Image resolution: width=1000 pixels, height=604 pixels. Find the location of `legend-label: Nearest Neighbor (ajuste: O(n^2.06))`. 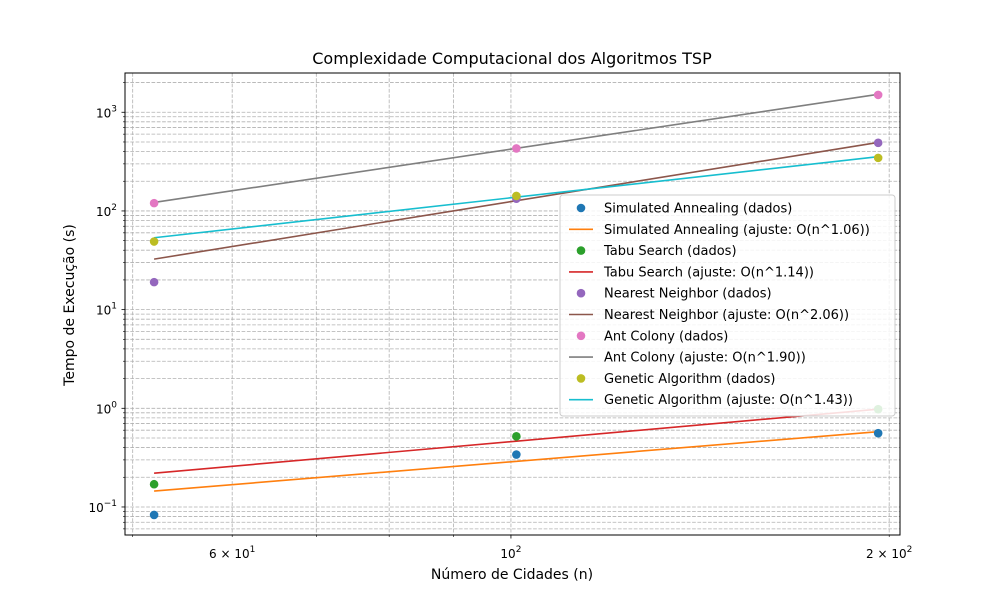

legend-label: Nearest Neighbor (ajuste: O(n^2.06)) is located at coordinates (726, 315).